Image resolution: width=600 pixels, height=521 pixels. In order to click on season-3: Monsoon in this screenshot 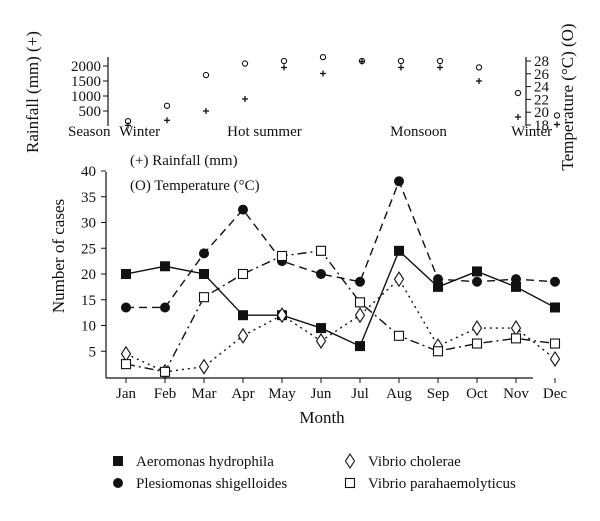, I will do `click(418, 132)`.